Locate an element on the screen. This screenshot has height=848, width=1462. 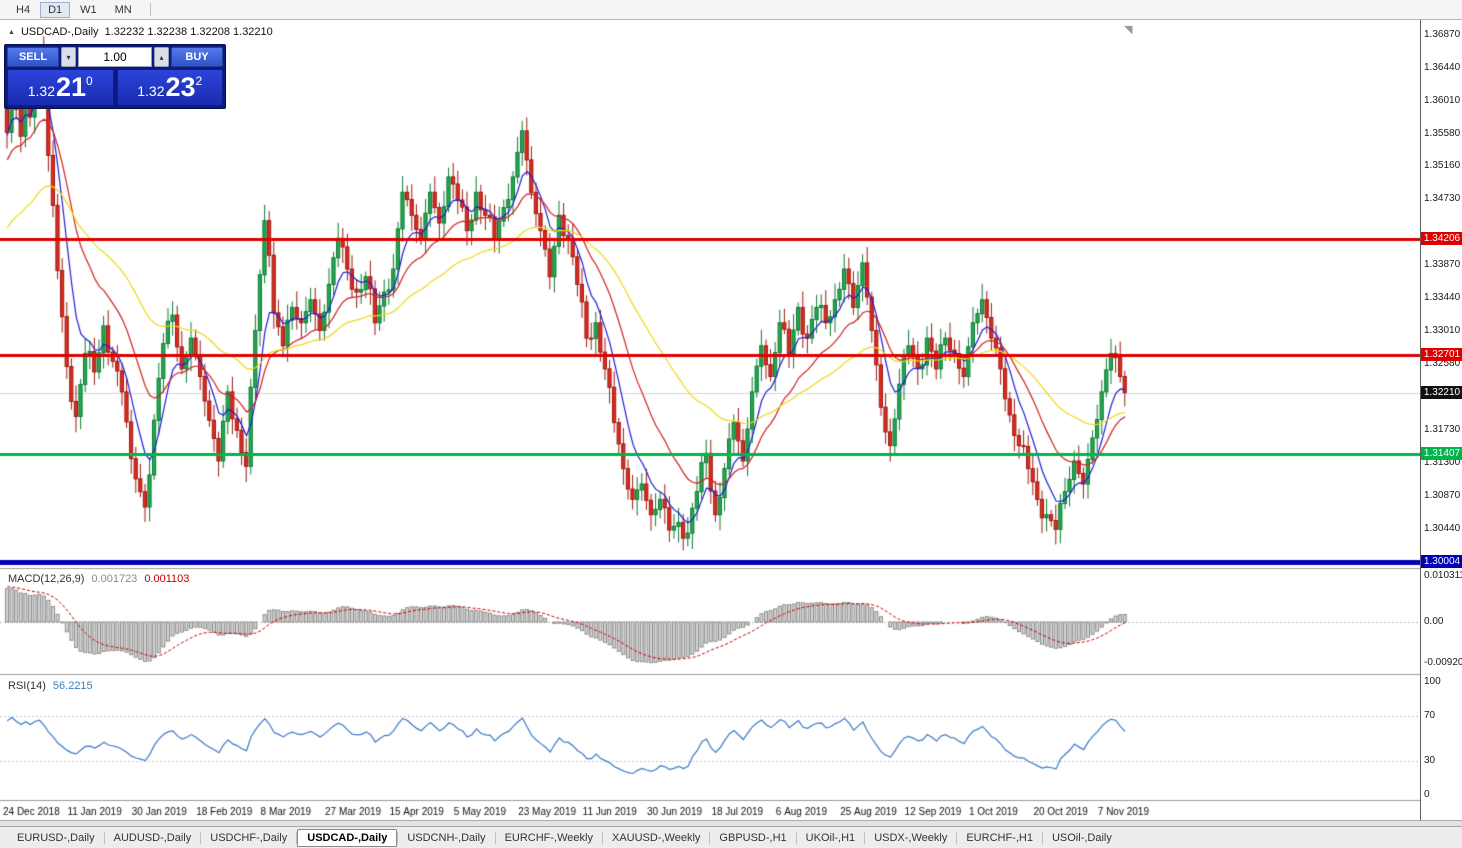
rsi-axis-label: 30 is located at coordinates (1430, 761).